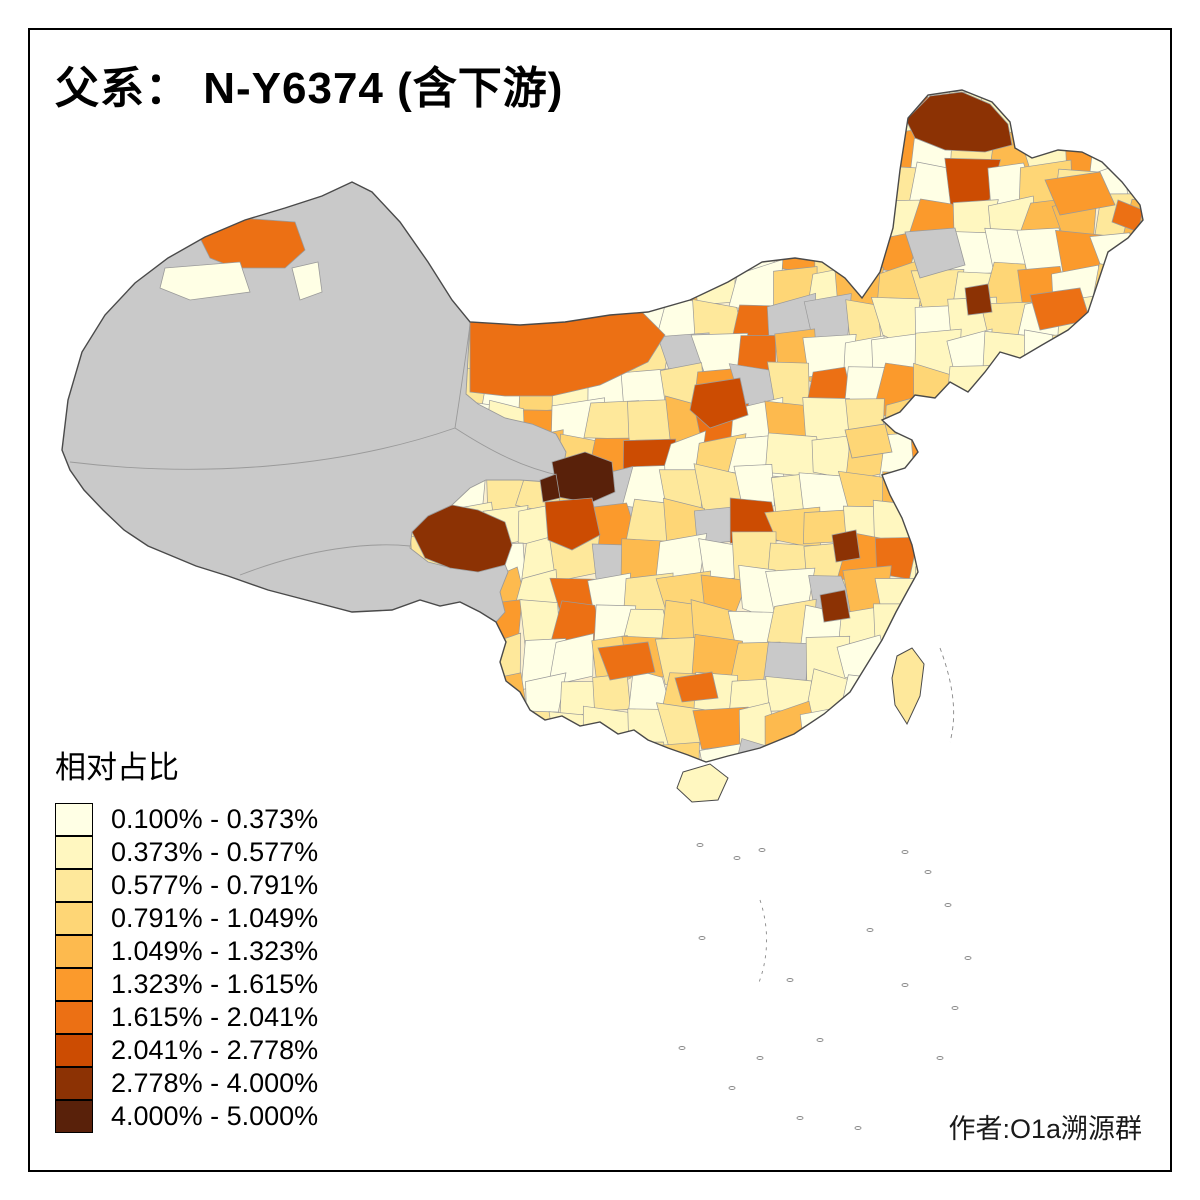 Image resolution: width=1200 pixels, height=1200 pixels. I want to click on legend-item: 2.041% - 2.778%, so click(186, 1050).